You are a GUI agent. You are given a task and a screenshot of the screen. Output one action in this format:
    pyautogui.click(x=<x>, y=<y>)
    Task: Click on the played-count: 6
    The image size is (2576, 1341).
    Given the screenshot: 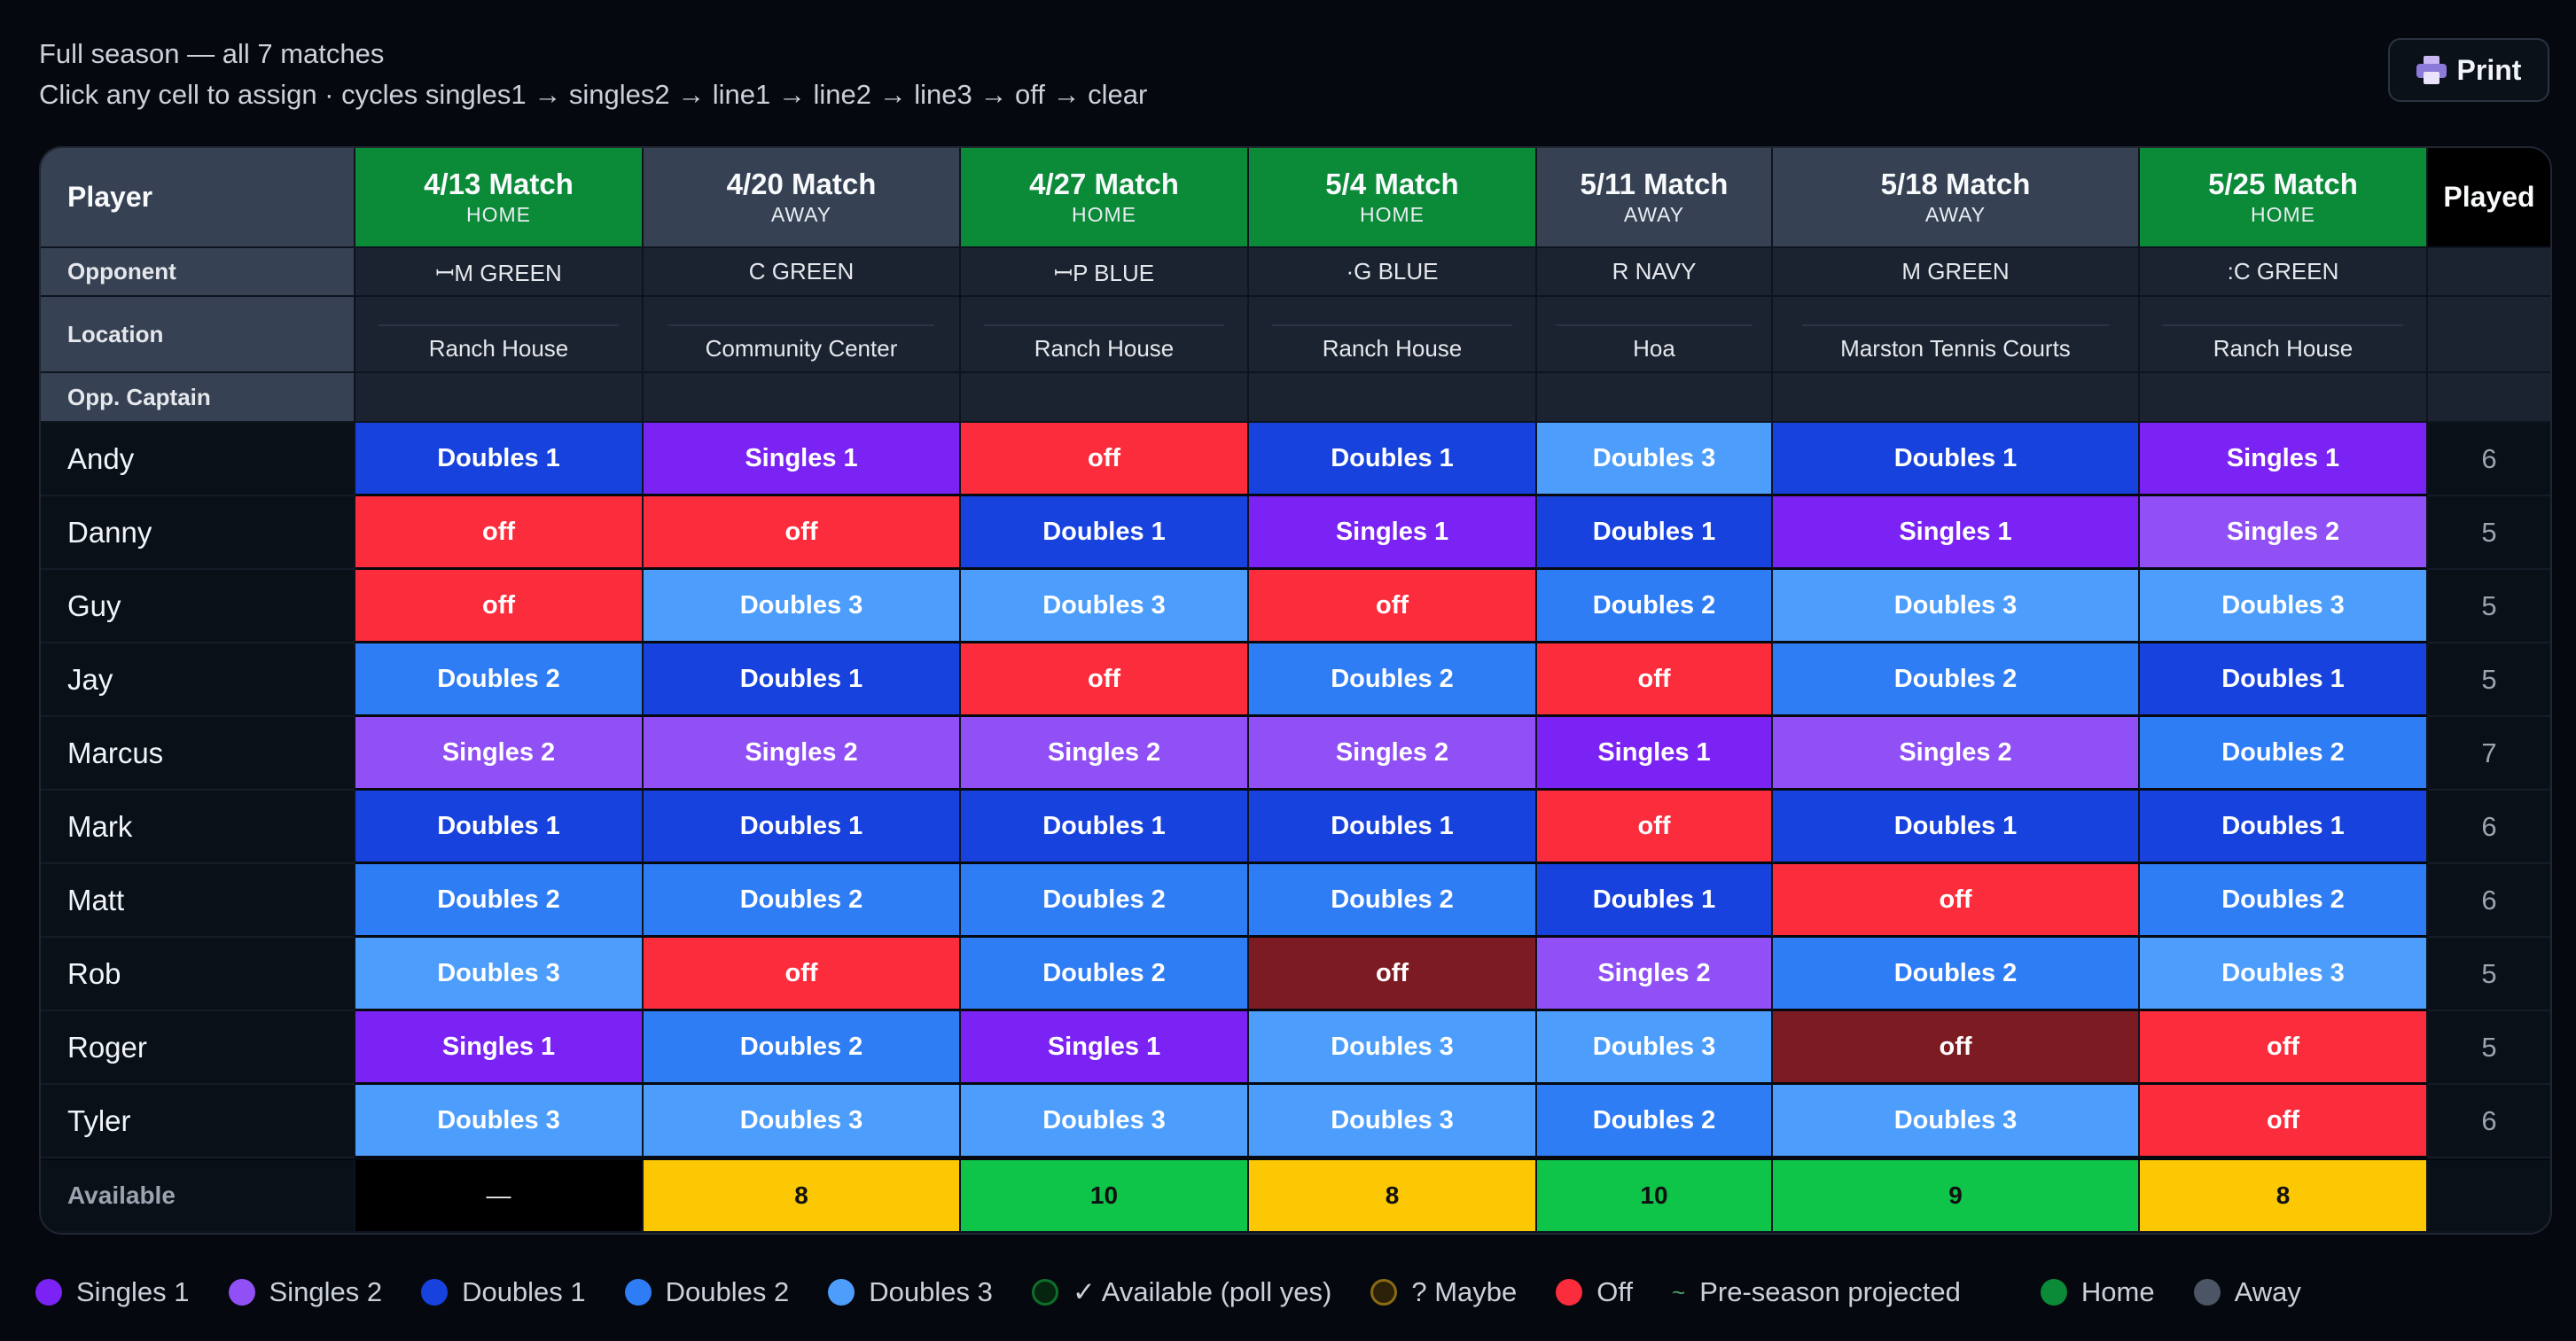 What is the action you would take?
    pyautogui.click(x=2489, y=828)
    